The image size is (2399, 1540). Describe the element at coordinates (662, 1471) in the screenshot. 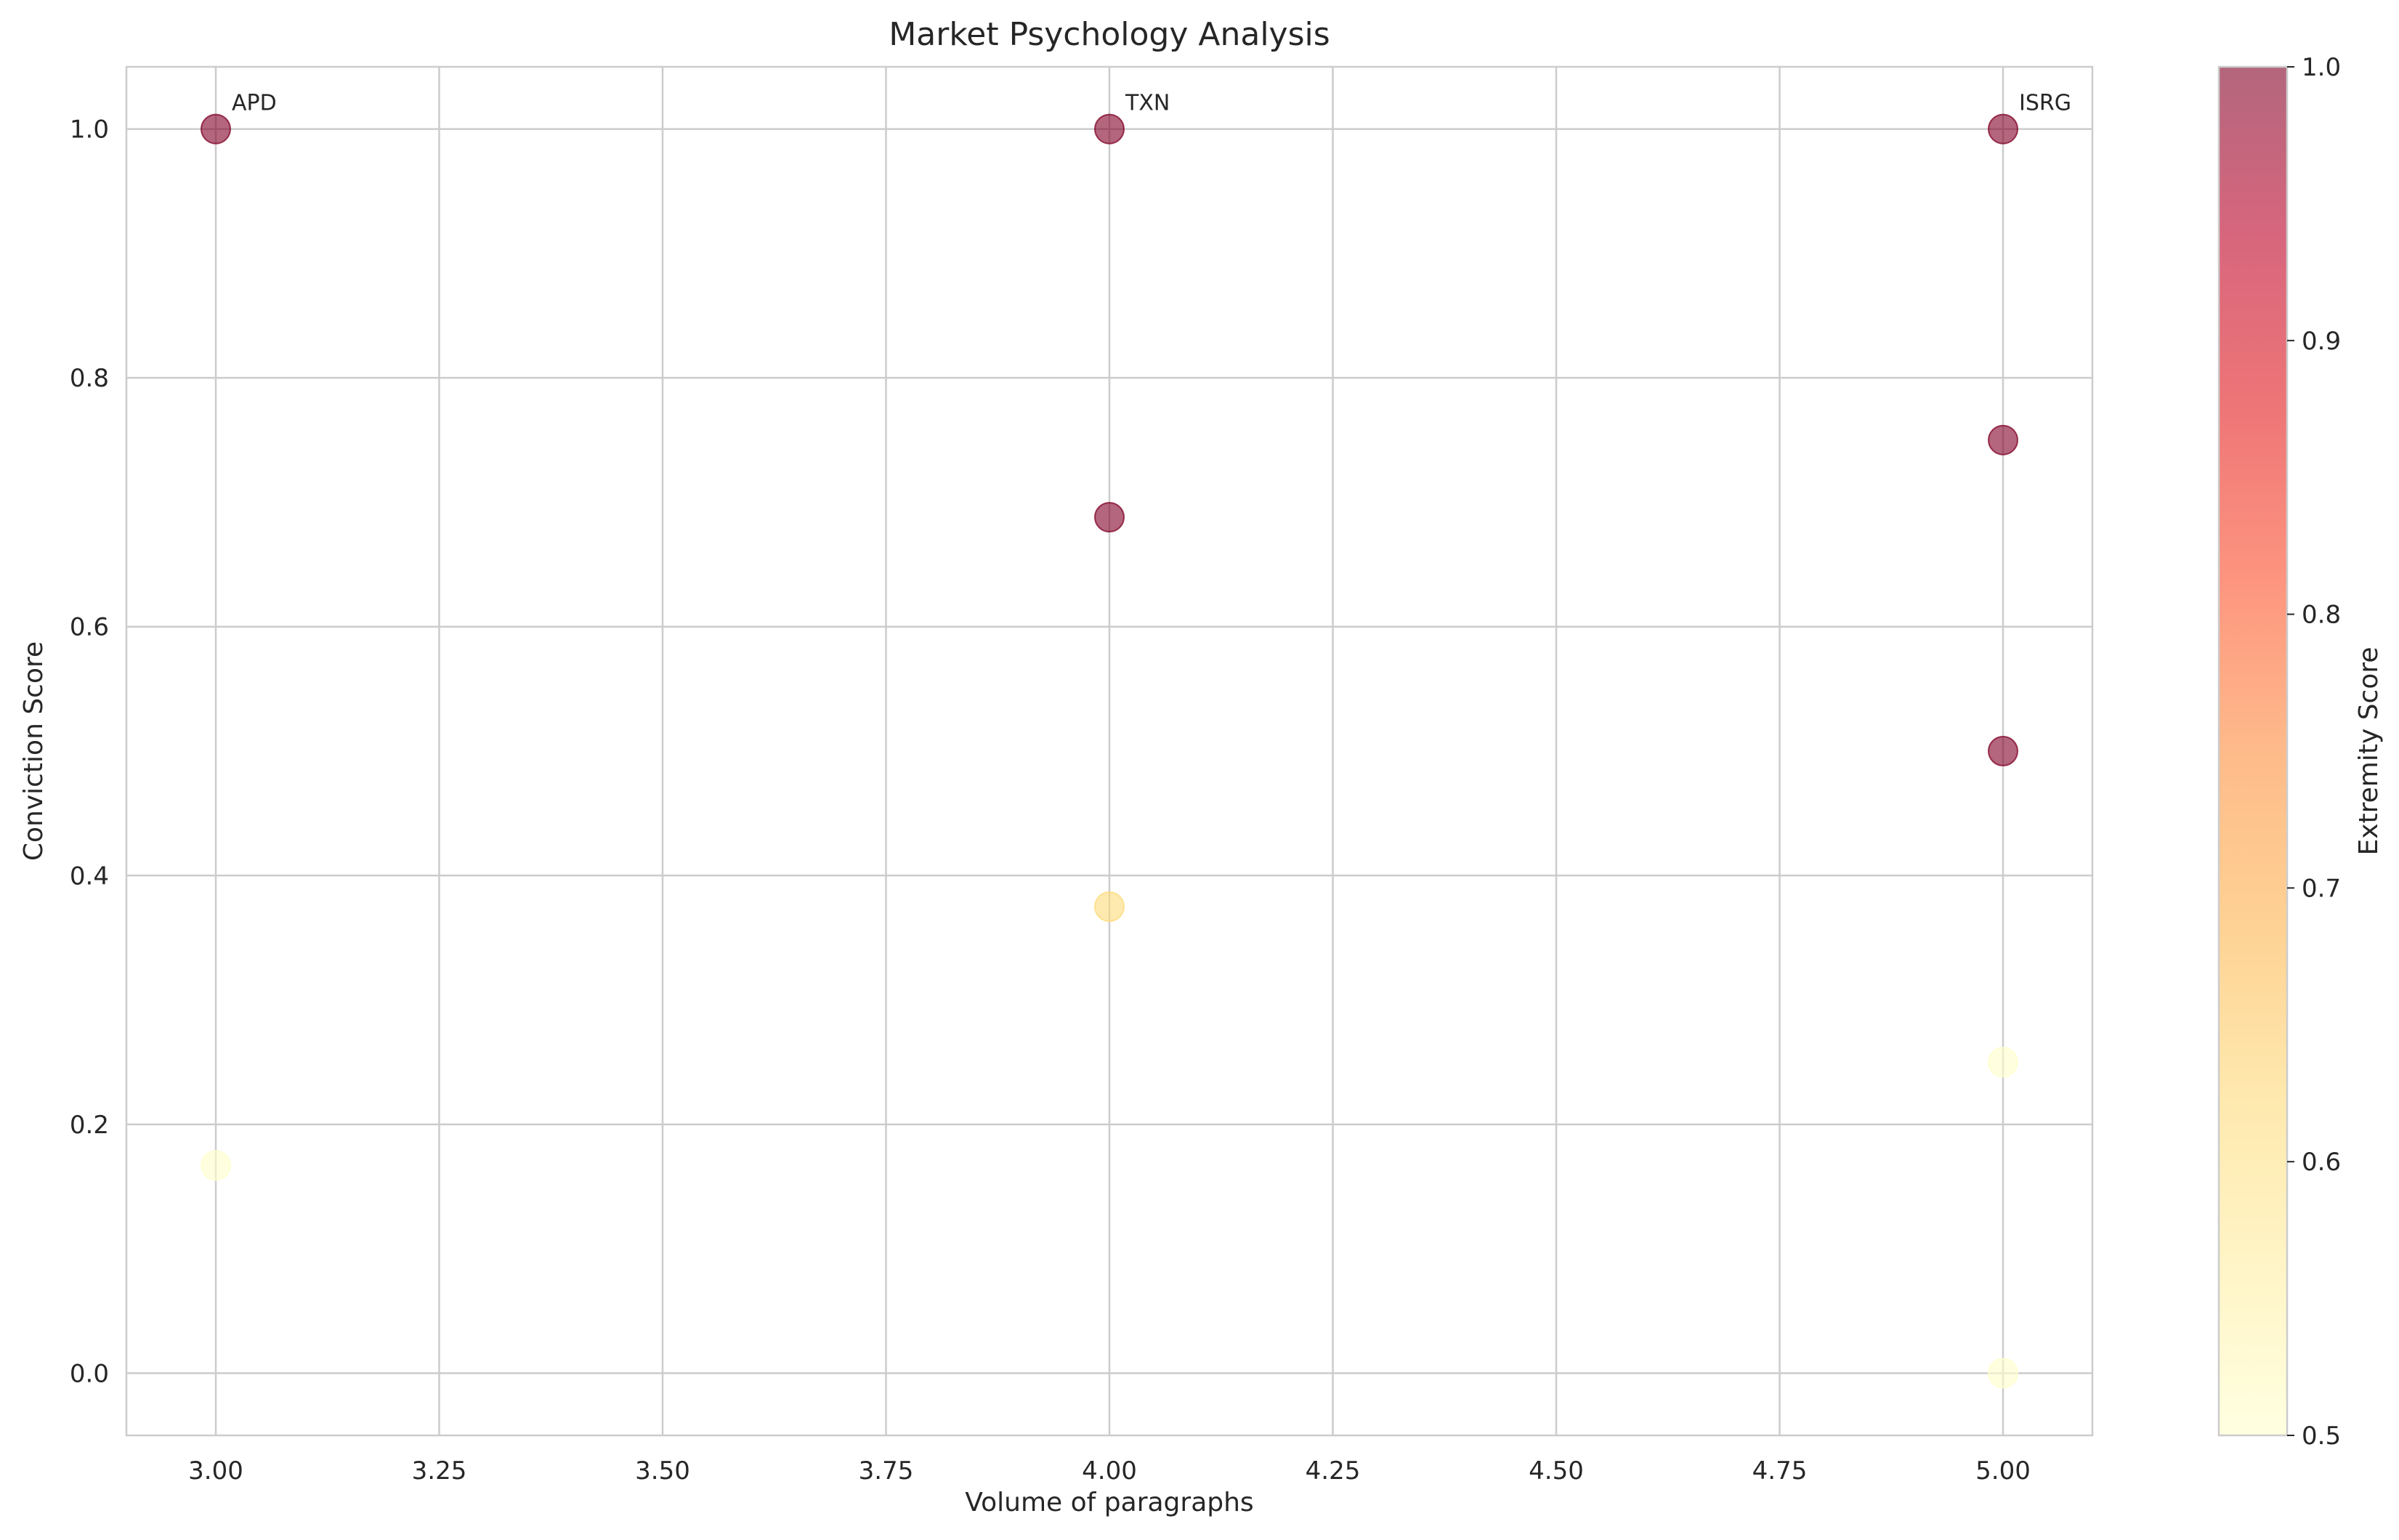

I see `x-tick-label: 3.50` at that location.